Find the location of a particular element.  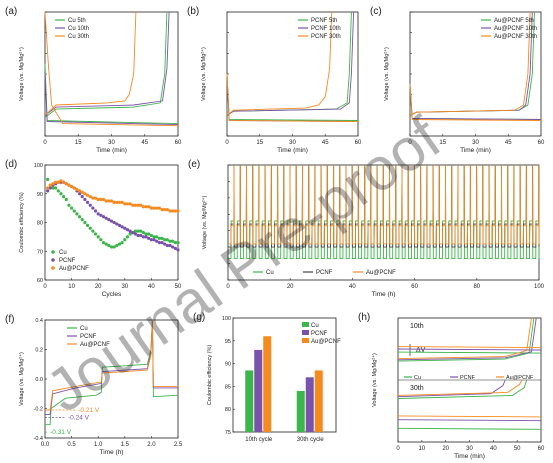

y-tick-label: 100 is located at coordinates (226, 319).